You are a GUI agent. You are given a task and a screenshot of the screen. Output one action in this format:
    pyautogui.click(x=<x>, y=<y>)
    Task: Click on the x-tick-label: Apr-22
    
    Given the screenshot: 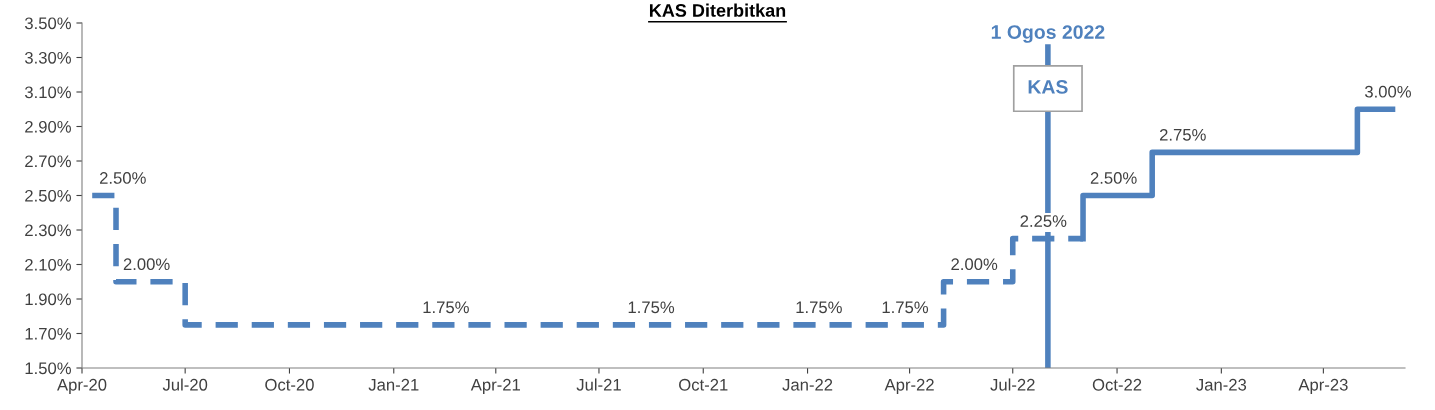 What is the action you would take?
    pyautogui.click(x=909, y=386)
    